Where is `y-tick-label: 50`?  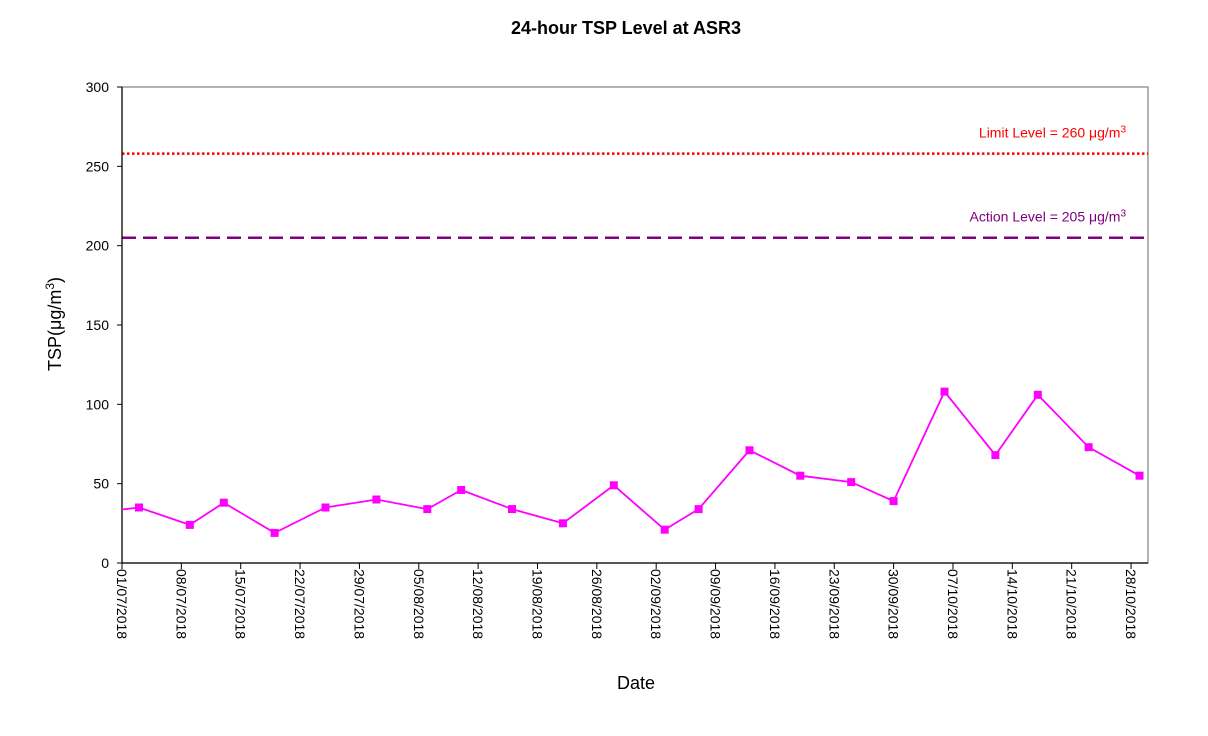
y-tick-label: 50 is located at coordinates (101, 484).